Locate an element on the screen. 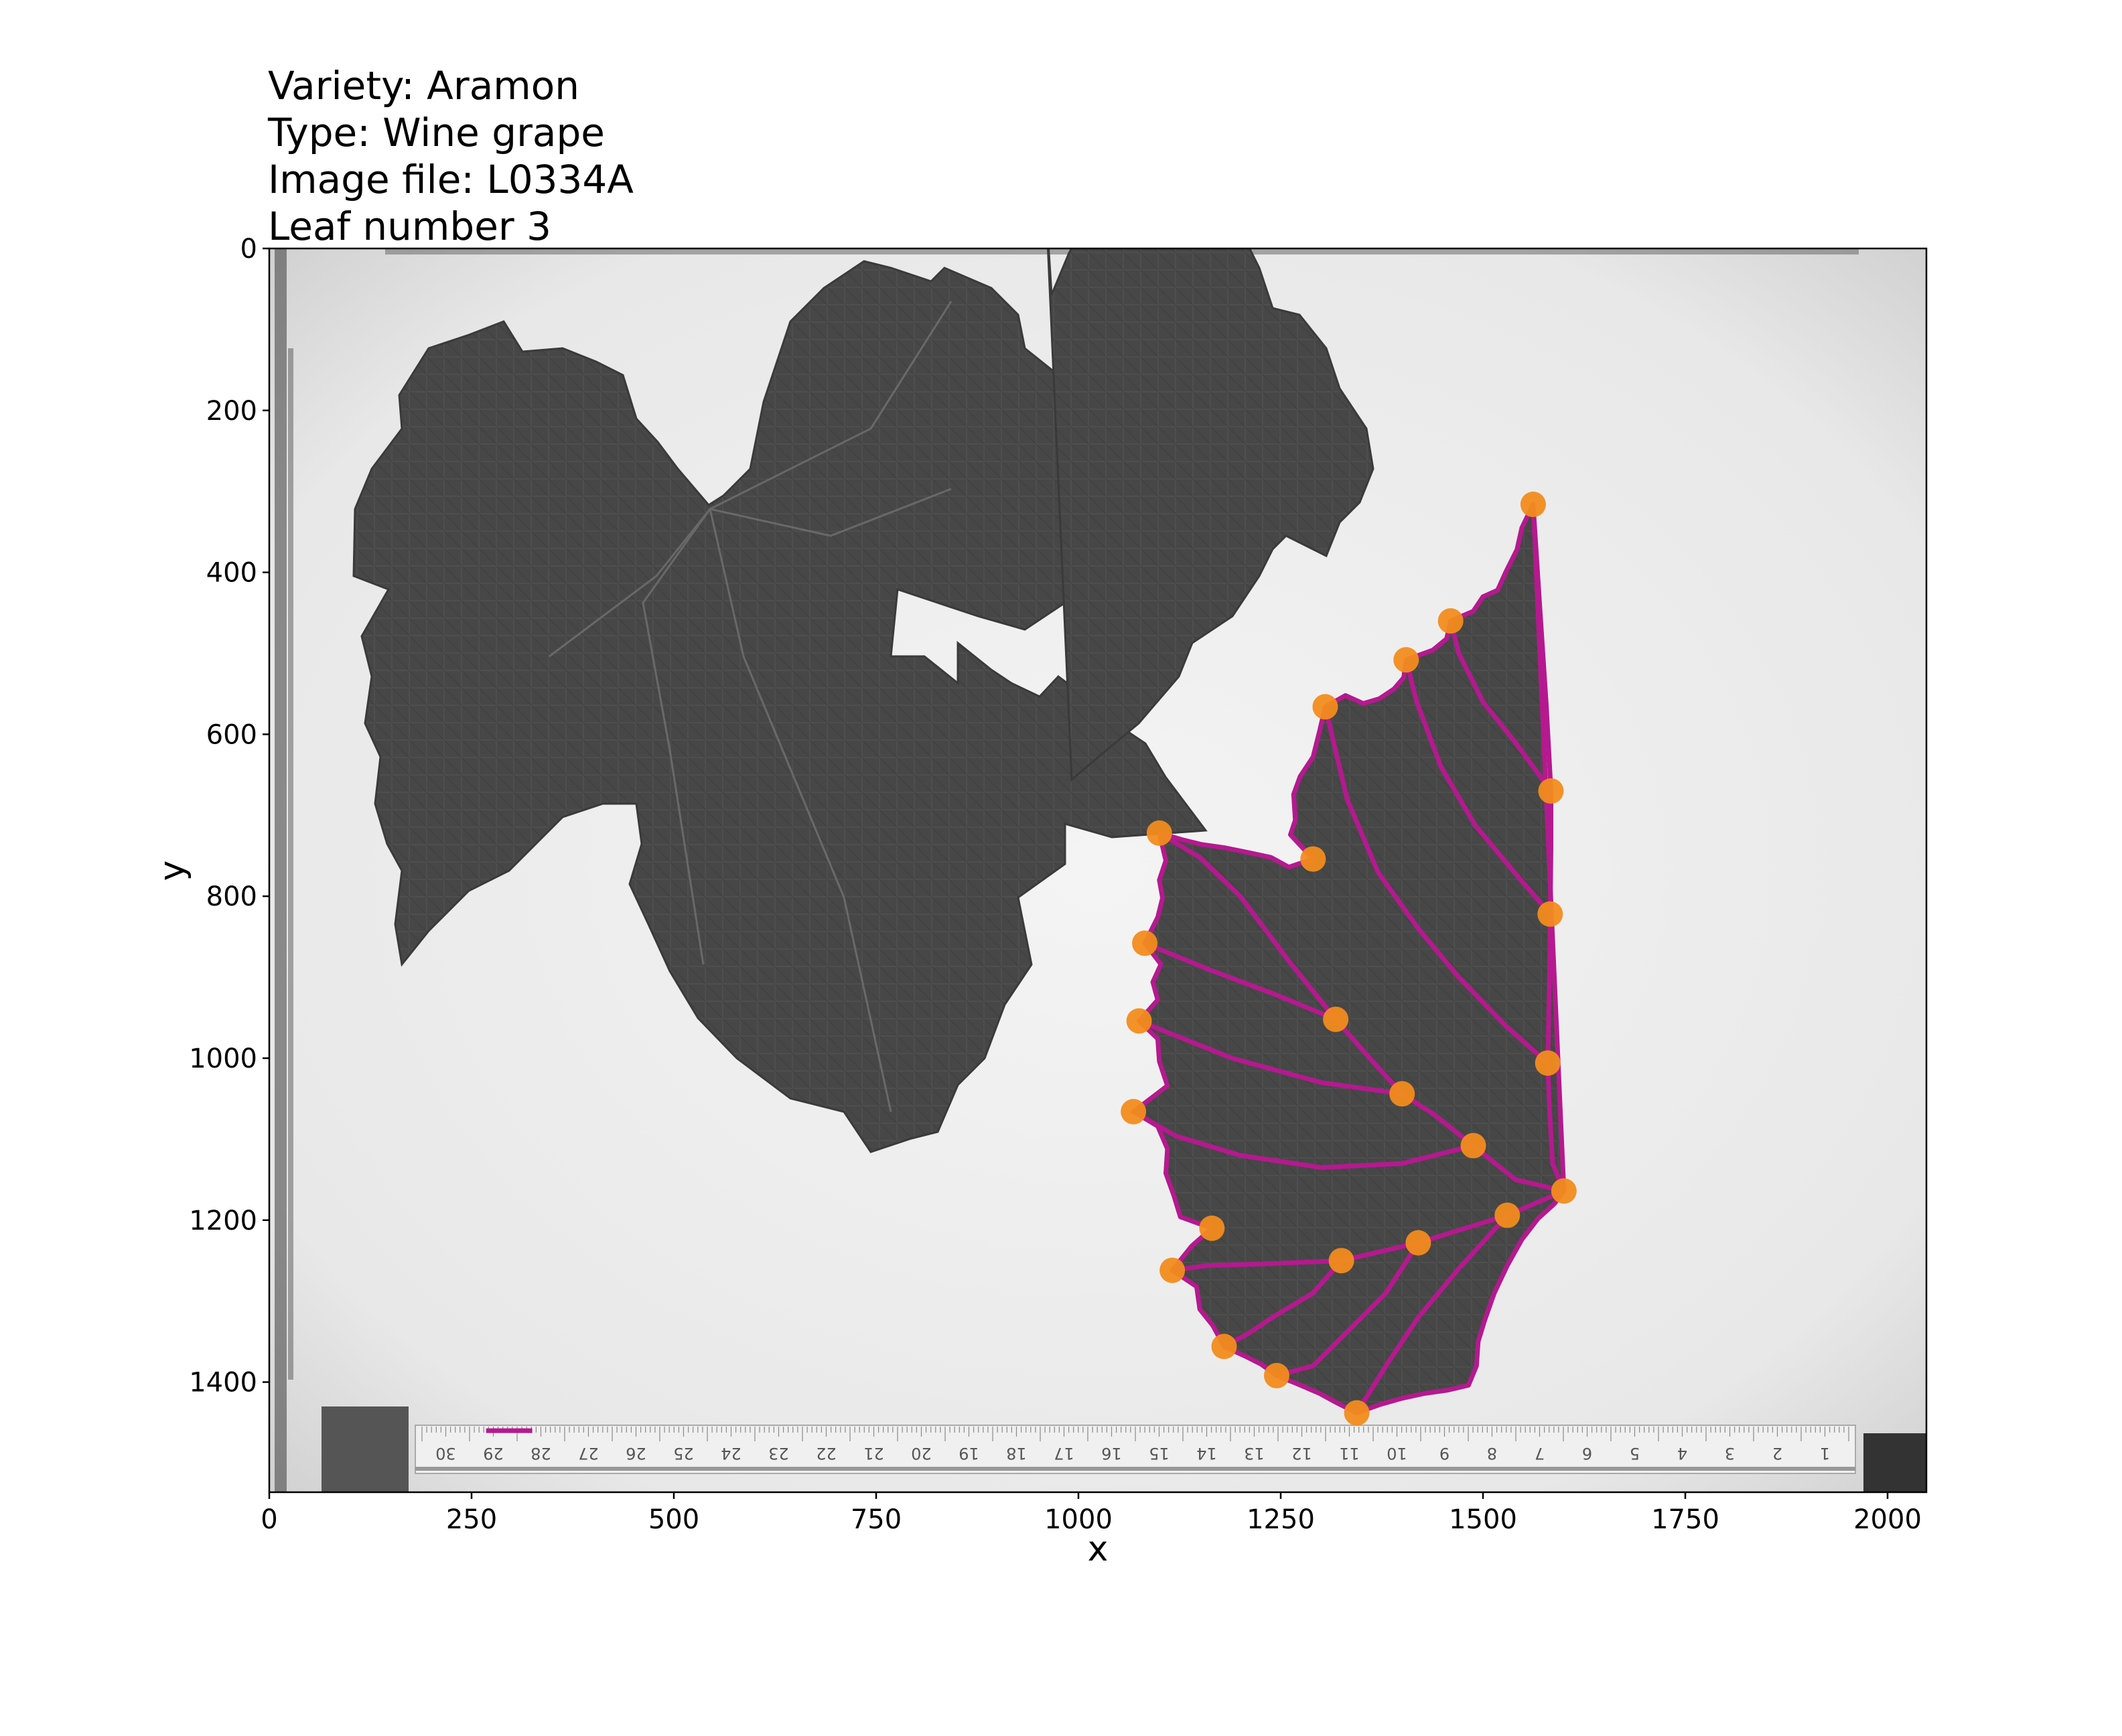 This screenshot has height=1736, width=2122. x-tick-label: 1000 is located at coordinates (1079, 1519).